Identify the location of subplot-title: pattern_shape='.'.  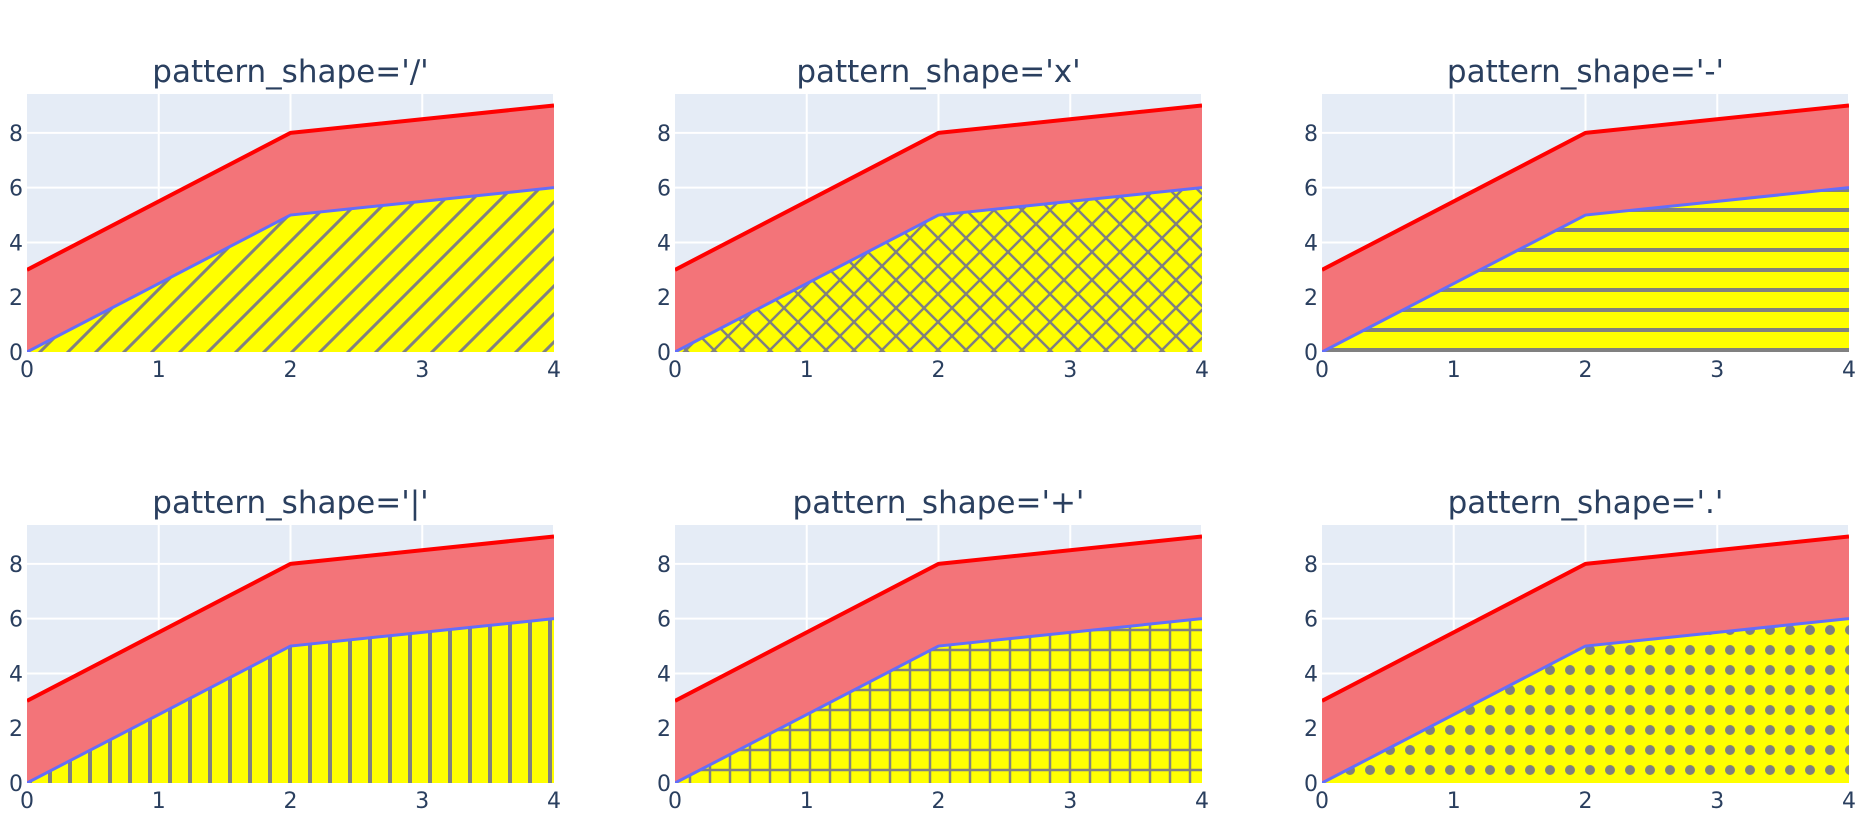
(1586, 503).